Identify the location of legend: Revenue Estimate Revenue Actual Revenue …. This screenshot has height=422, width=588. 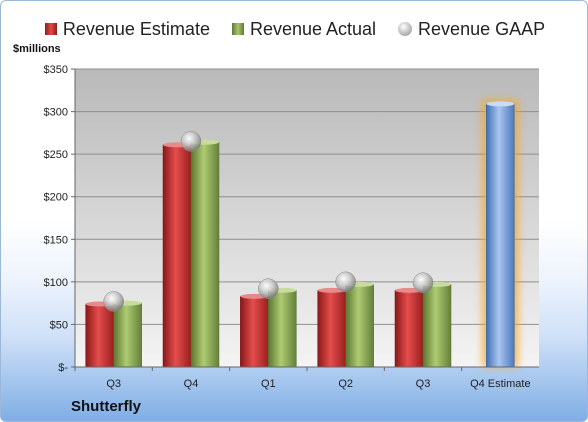
(294, 29).